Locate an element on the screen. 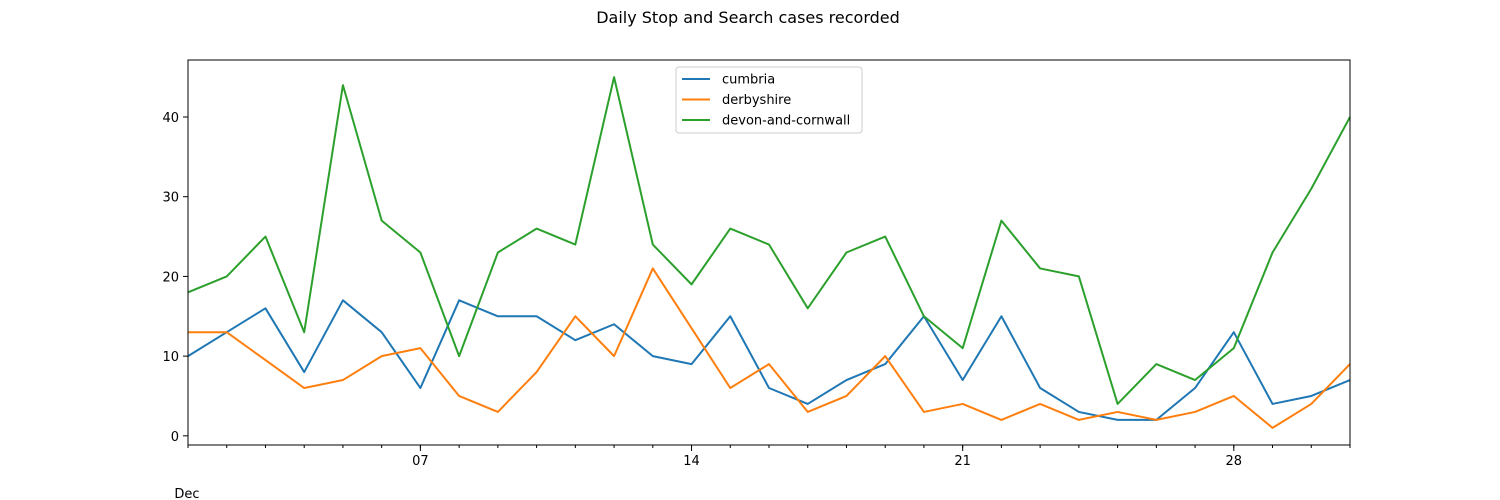 This screenshot has width=1500, height=500. x-tick-label: 14 is located at coordinates (691, 461).